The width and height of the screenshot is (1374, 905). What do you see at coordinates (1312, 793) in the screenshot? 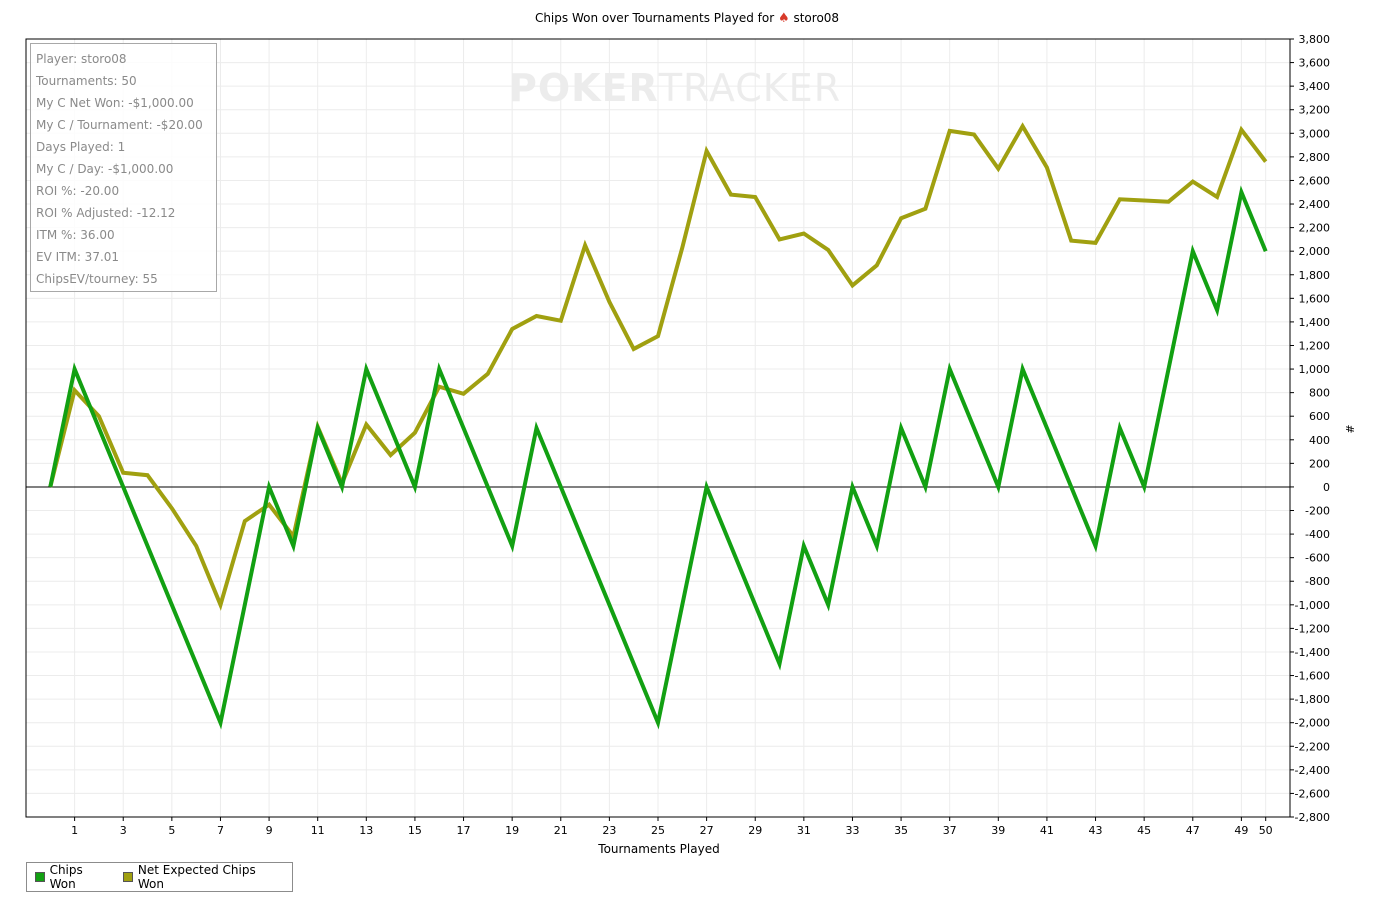
I see `y-tick-label: -2,600` at bounding box center [1312, 793].